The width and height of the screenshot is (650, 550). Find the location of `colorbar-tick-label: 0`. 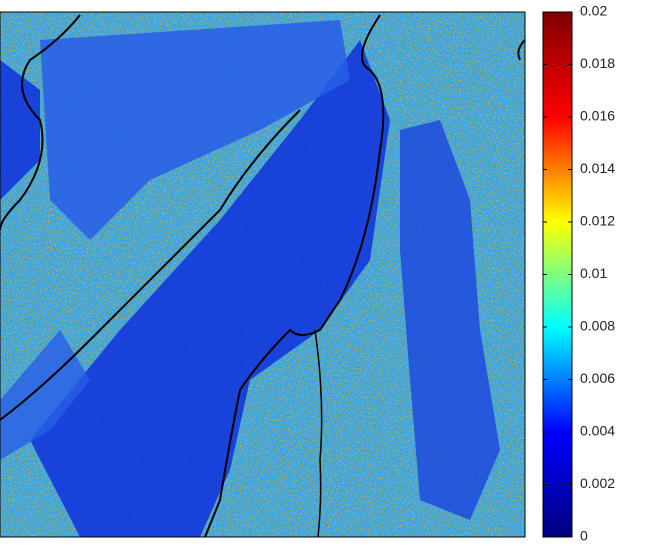

colorbar-tick-label: 0 is located at coordinates (584, 536).